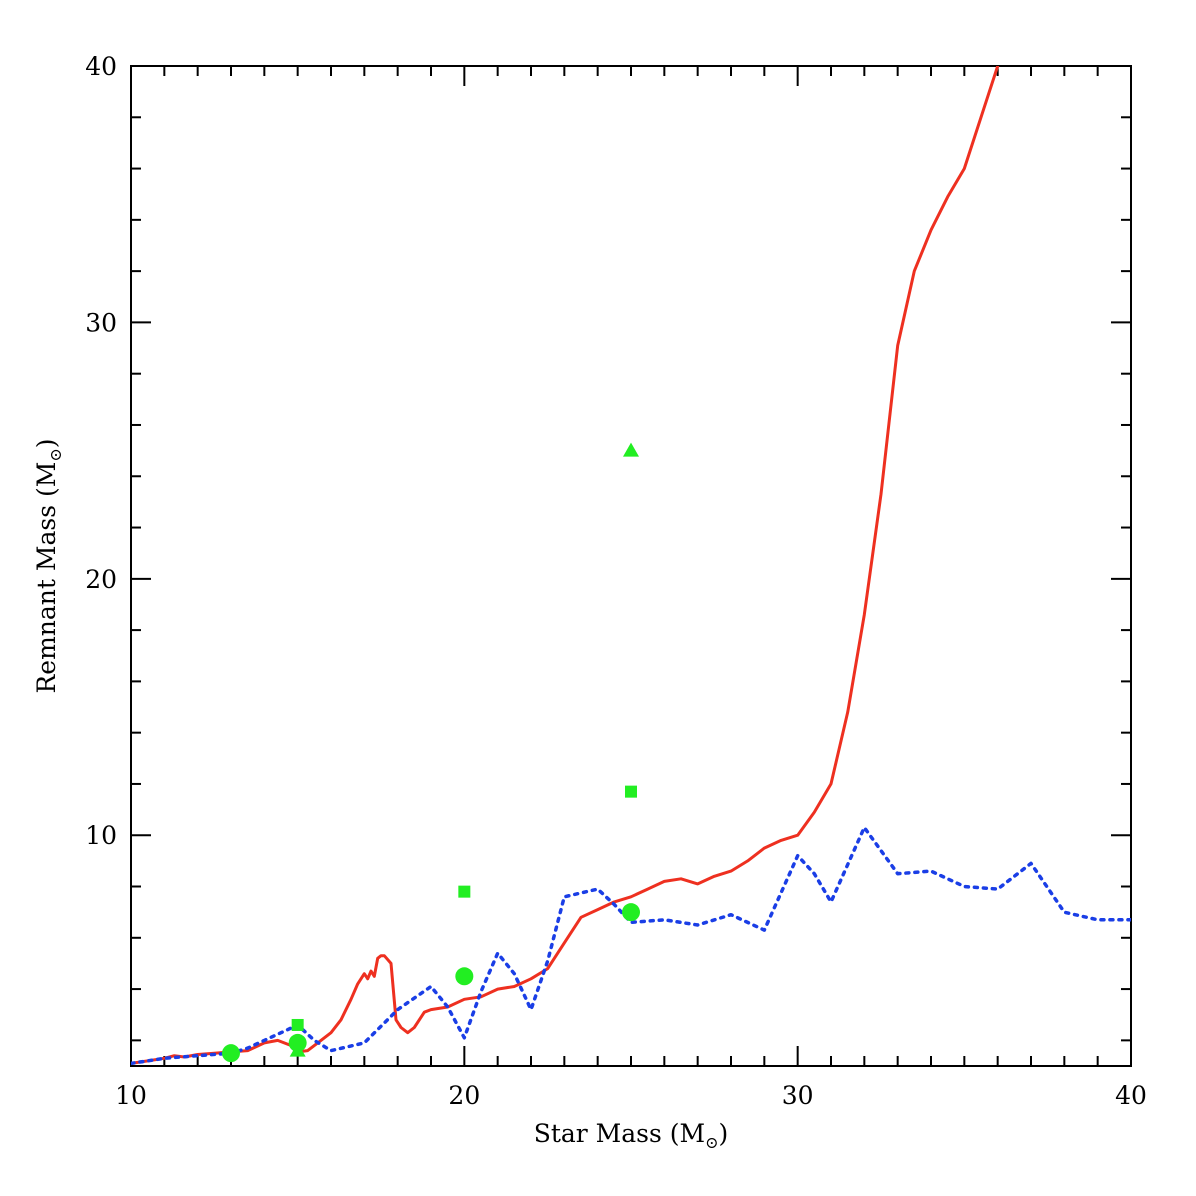  I want to click on x-tick-label: 30, so click(798, 1095).